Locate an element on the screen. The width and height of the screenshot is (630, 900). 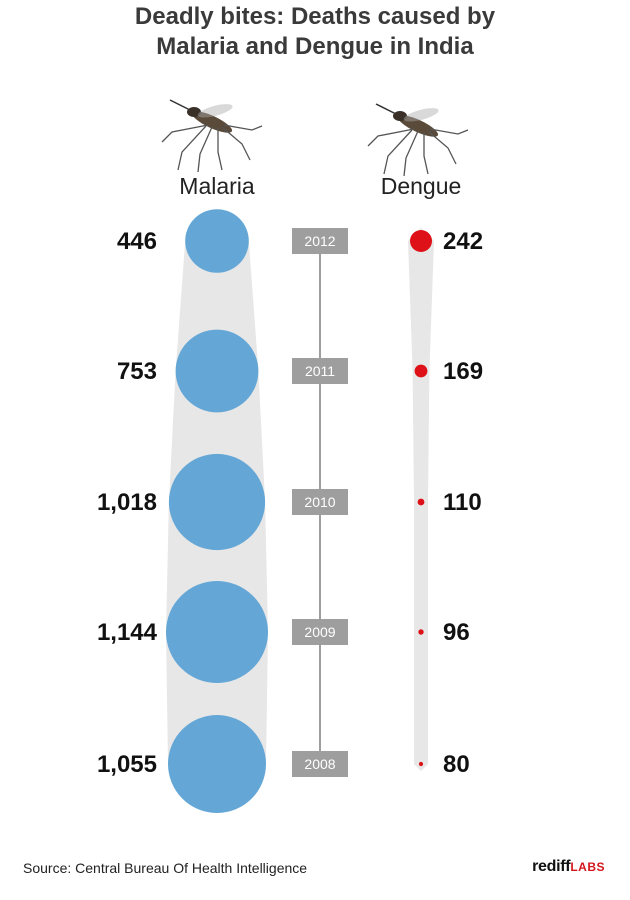
brand-logo: rediffLABS is located at coordinates (568, 867).